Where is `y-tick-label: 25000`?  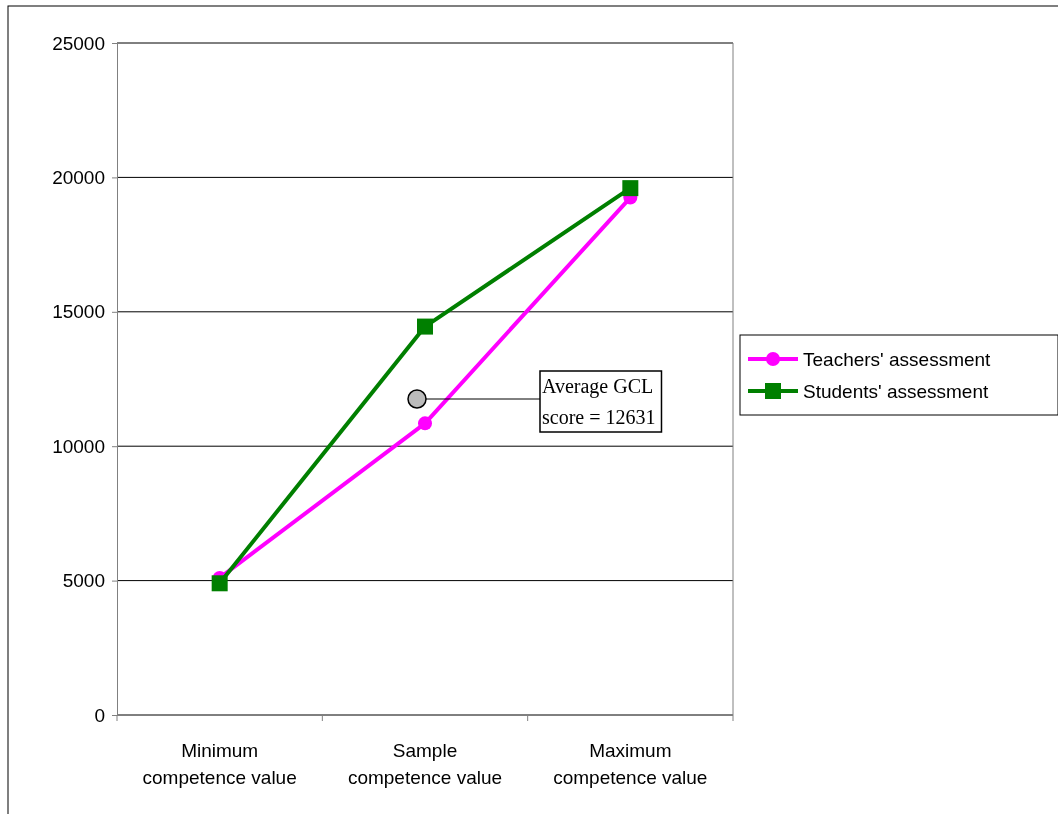 y-tick-label: 25000 is located at coordinates (78, 43).